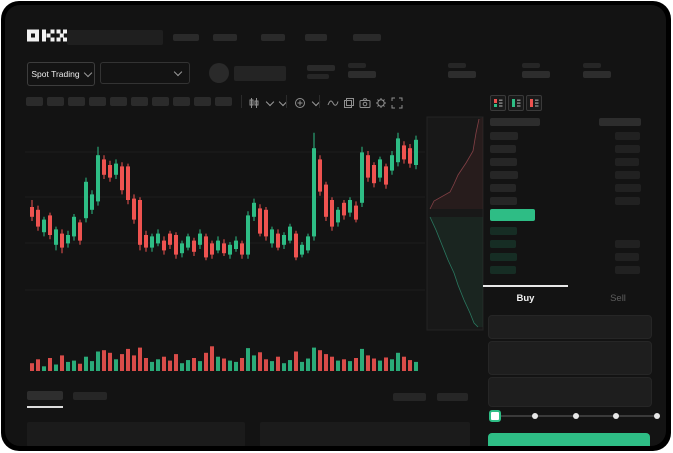  I want to click on line-chart-icon, so click(332, 102).